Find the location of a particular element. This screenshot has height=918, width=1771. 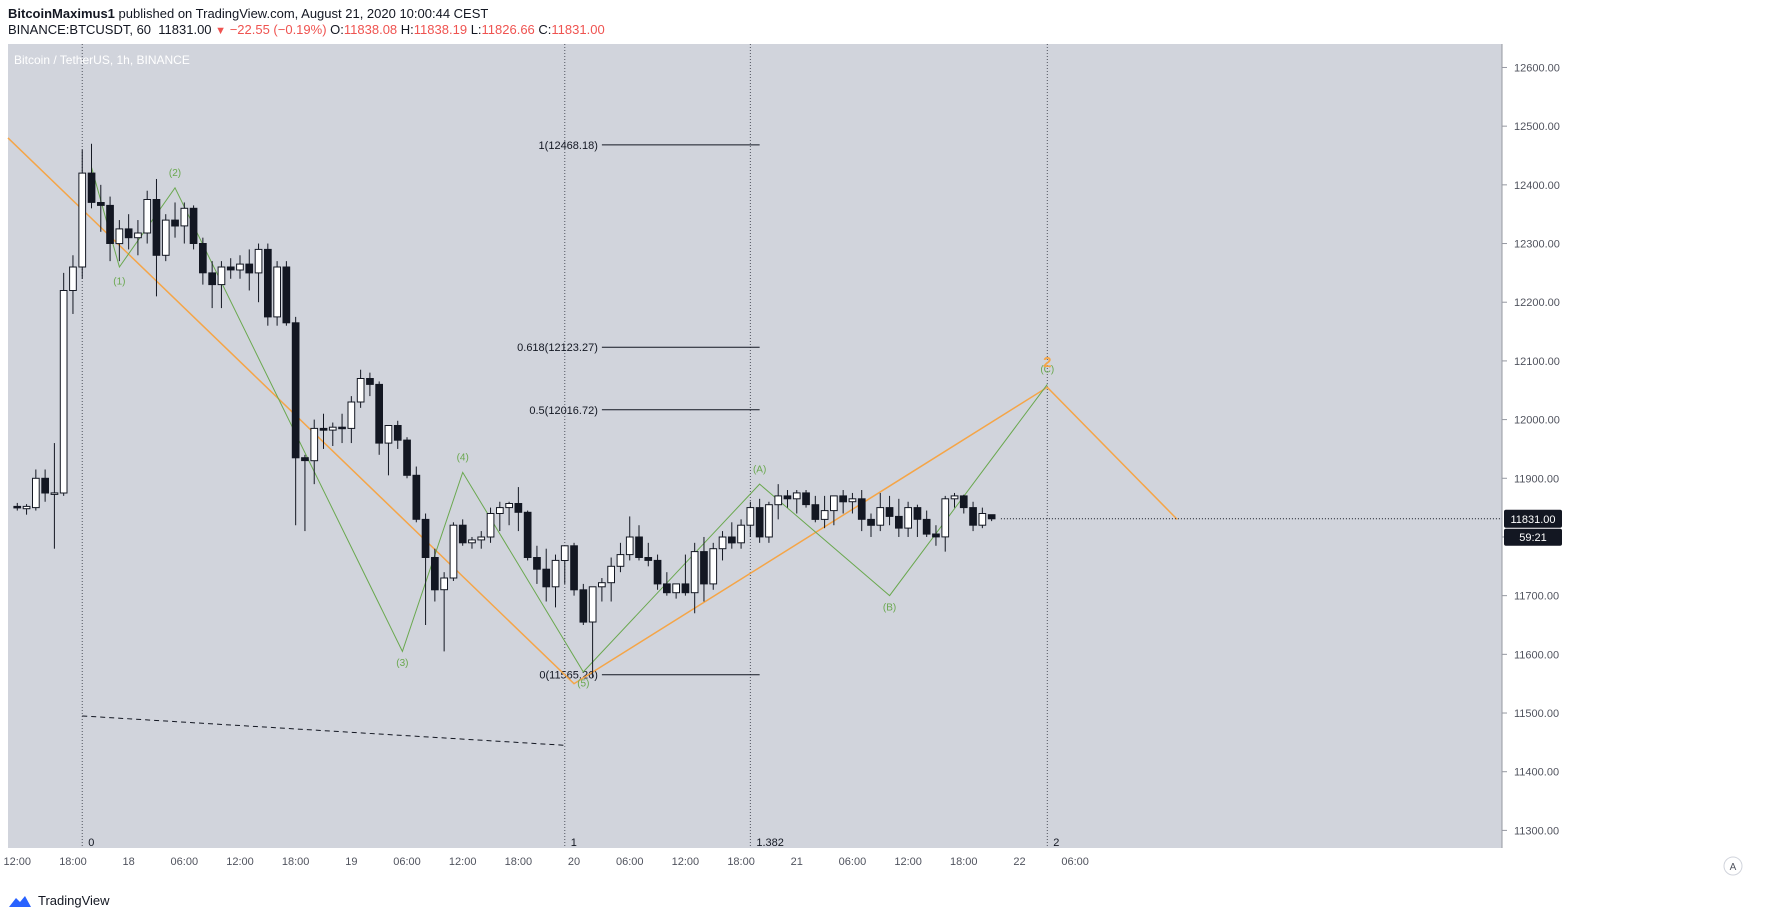

auto-scale-button is located at coordinates (1733, 866).